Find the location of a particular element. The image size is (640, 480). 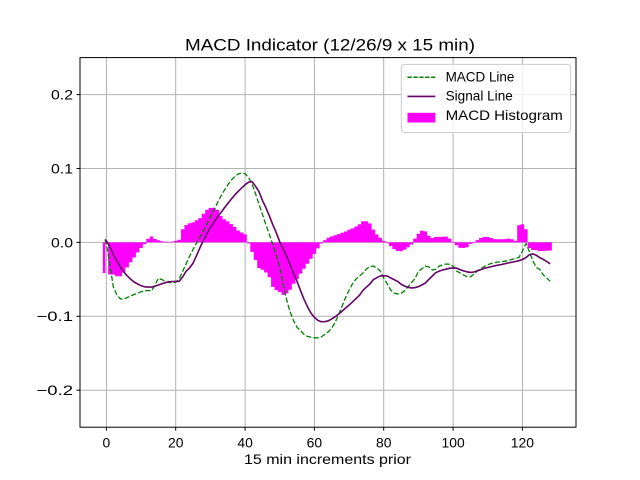

svg-text: Signal Line is located at coordinates (479, 96).